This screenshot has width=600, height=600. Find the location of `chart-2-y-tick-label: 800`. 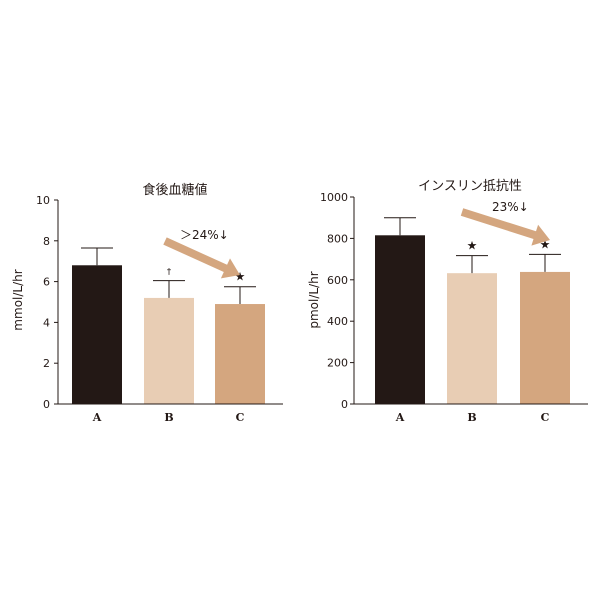

chart-2-y-tick-label: 800 is located at coordinates (337, 238).